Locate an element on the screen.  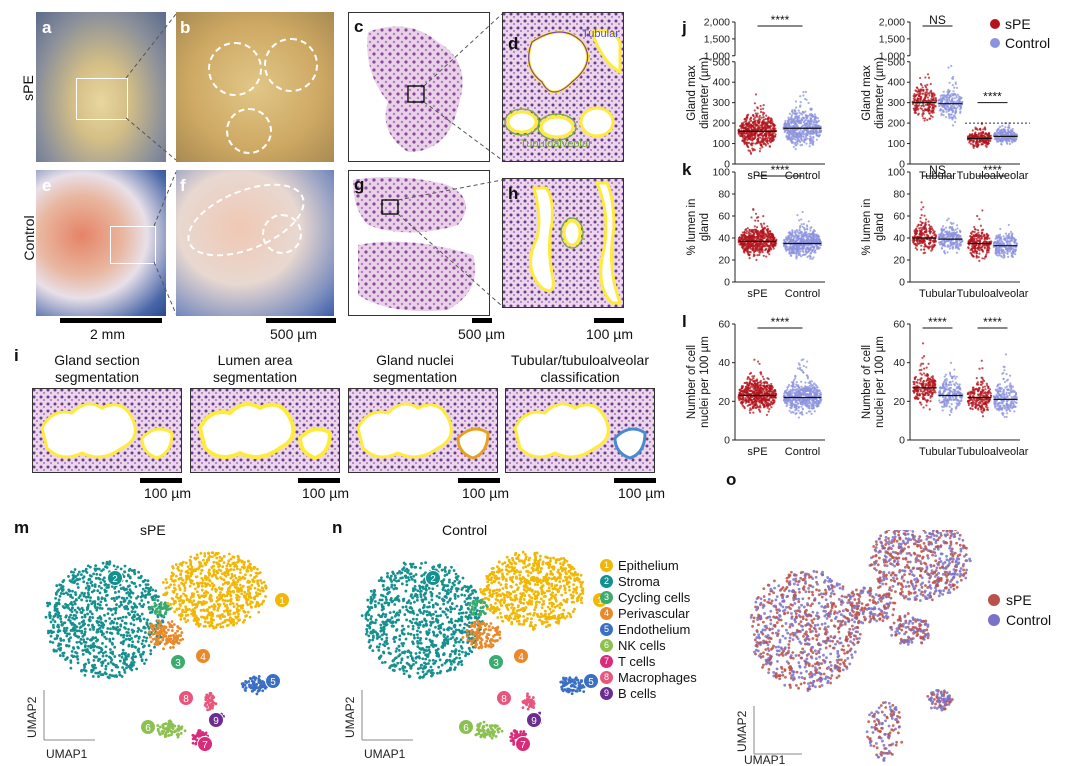
label-tubular: Tubular is located at coordinates (600, 34).